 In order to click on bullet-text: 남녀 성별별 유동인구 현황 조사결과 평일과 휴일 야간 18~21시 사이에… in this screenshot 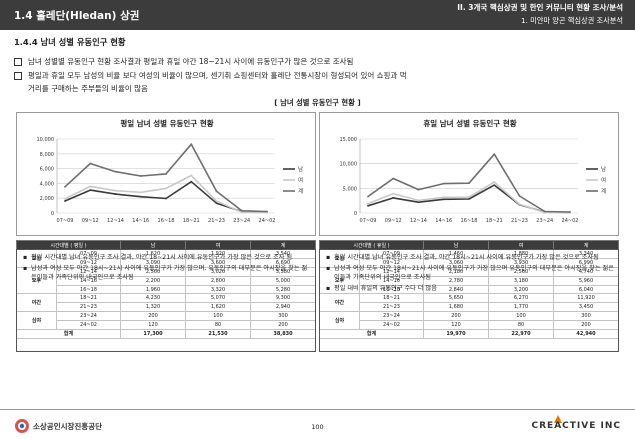, I will do `click(191, 61)`.